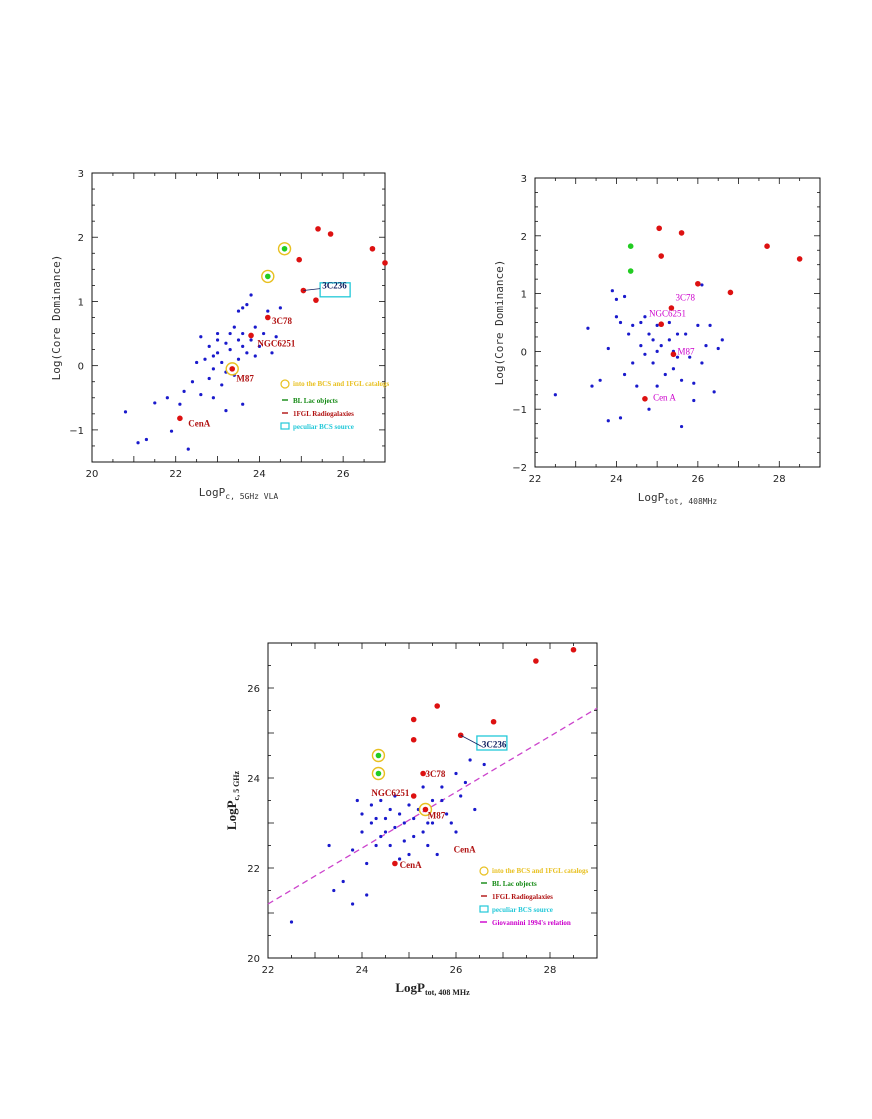  I want to click on giovannini-relation-line, so click(432, 806).